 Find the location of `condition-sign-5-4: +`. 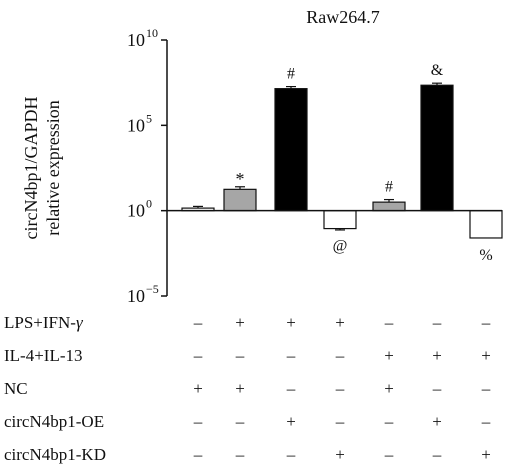

condition-sign-5-4: + is located at coordinates (340, 454).